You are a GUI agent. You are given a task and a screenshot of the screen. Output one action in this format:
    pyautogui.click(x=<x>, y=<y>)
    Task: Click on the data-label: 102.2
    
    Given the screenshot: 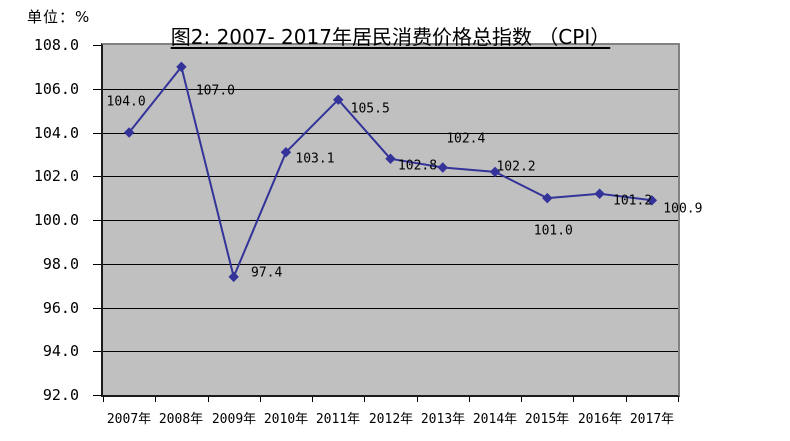 What is the action you would take?
    pyautogui.click(x=516, y=167)
    